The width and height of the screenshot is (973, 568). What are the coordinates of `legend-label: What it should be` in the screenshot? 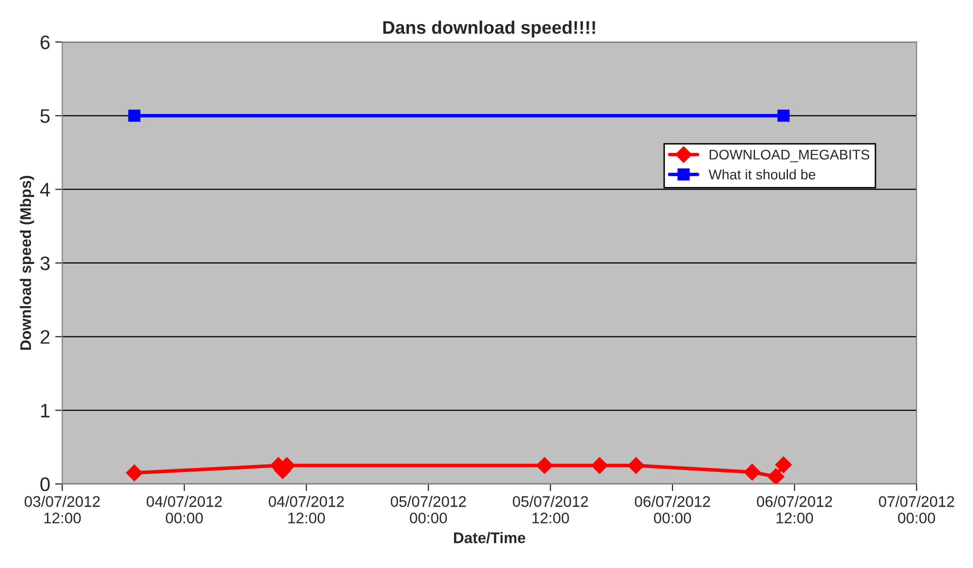 It's located at (762, 174).